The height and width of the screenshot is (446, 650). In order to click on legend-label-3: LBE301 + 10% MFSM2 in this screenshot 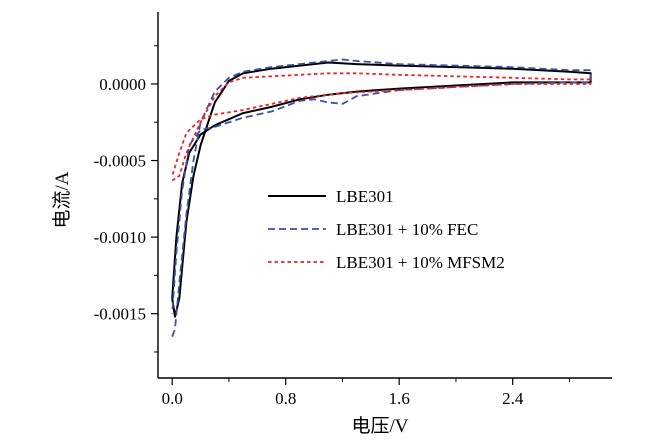, I will do `click(420, 262)`.